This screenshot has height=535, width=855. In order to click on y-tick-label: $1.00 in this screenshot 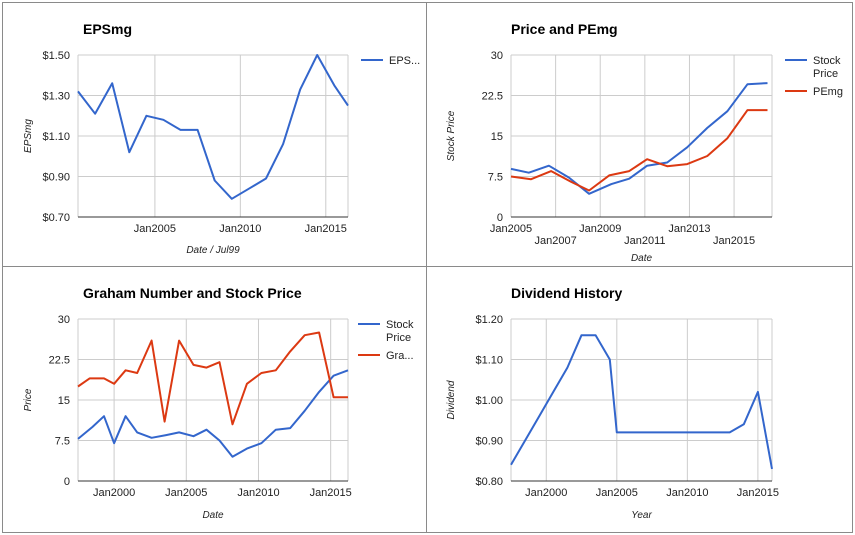, I will do `click(489, 401)`.